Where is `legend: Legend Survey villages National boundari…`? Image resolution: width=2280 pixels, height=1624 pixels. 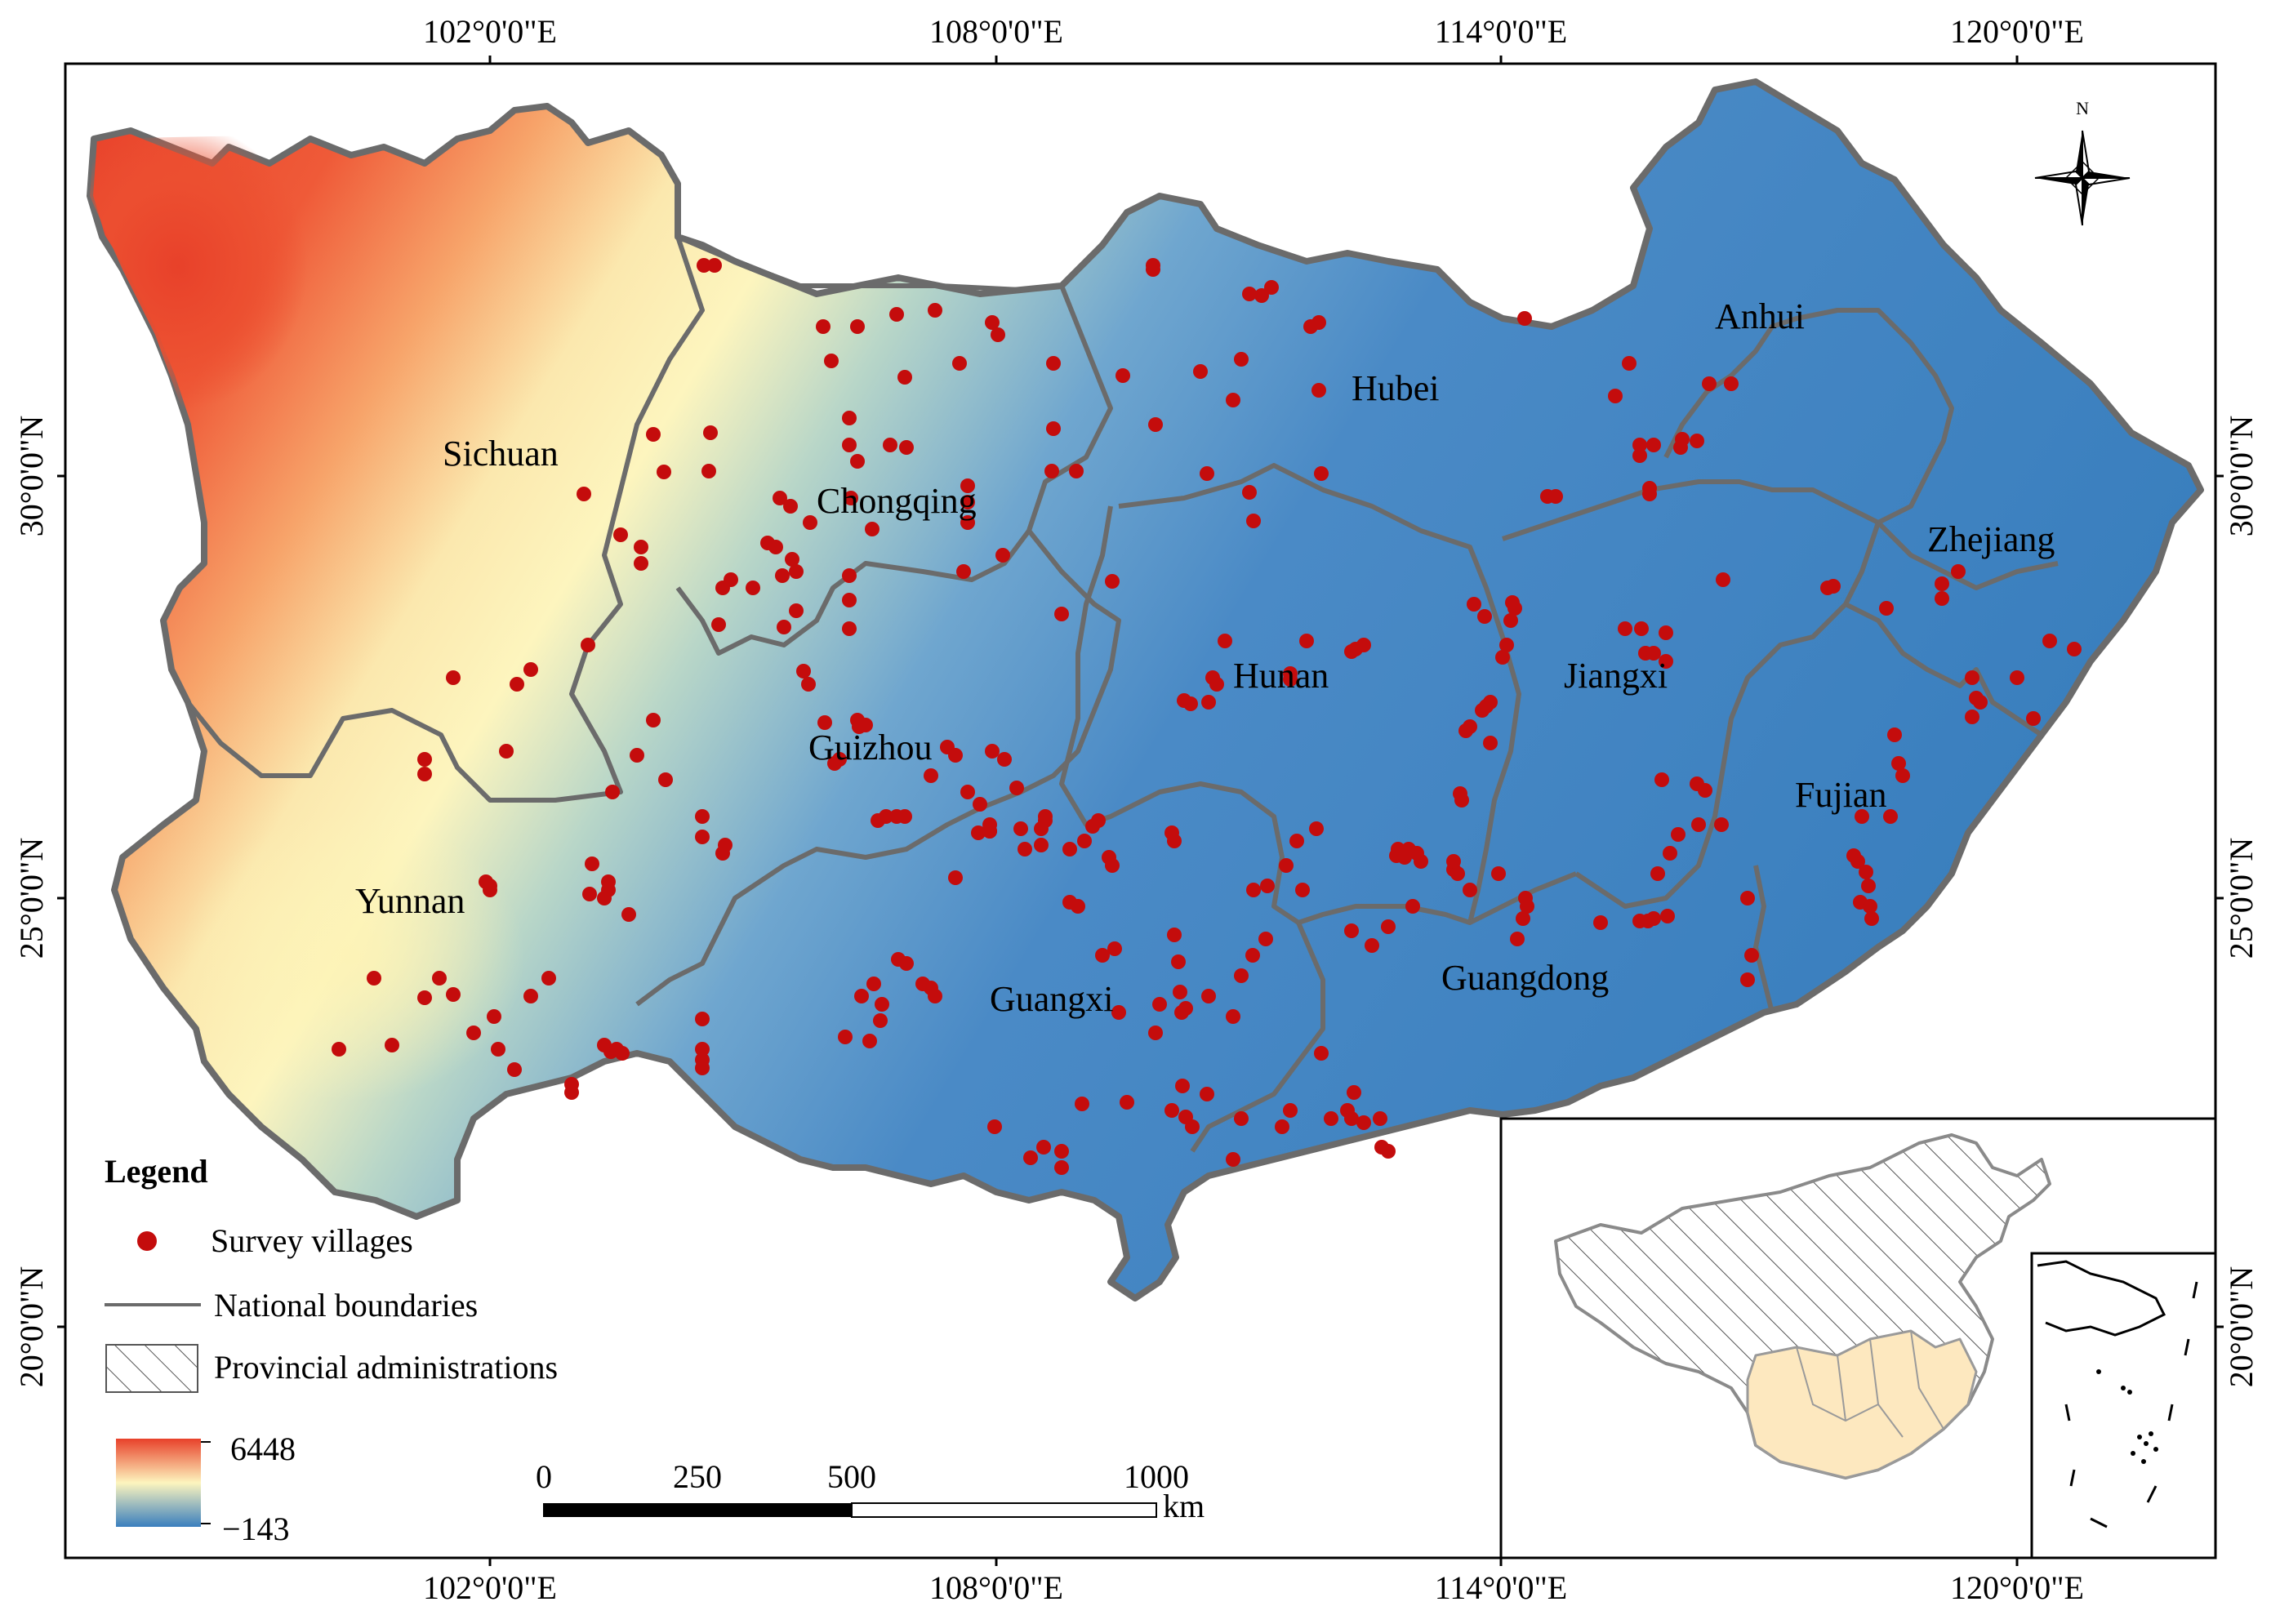 legend: Legend Survey villages National boundari… is located at coordinates (331, 1350).